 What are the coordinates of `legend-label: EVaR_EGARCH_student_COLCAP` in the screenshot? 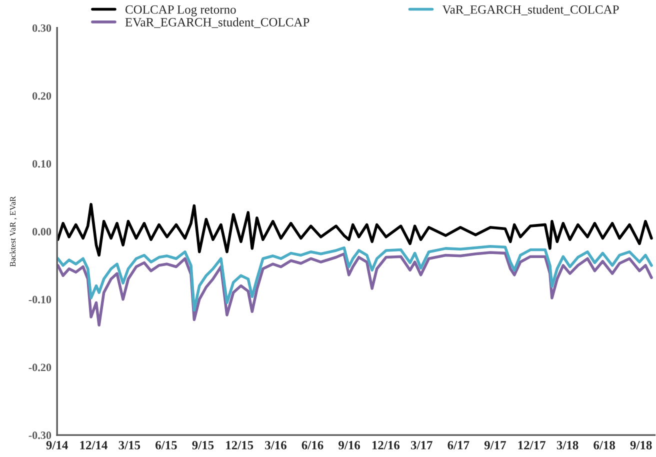 It's located at (217, 23).